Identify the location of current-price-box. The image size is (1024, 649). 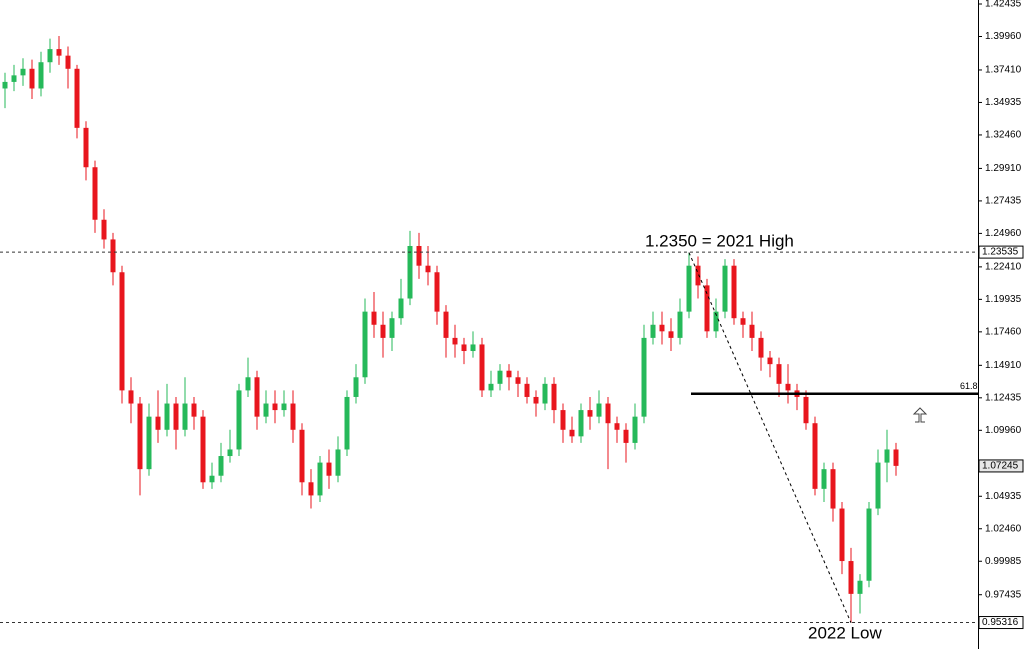
(1001, 466).